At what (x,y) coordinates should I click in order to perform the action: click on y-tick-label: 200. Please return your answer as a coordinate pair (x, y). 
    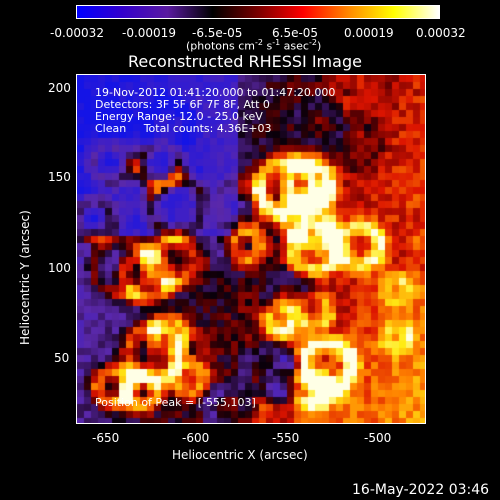
    Looking at the image, I should click on (59, 88).